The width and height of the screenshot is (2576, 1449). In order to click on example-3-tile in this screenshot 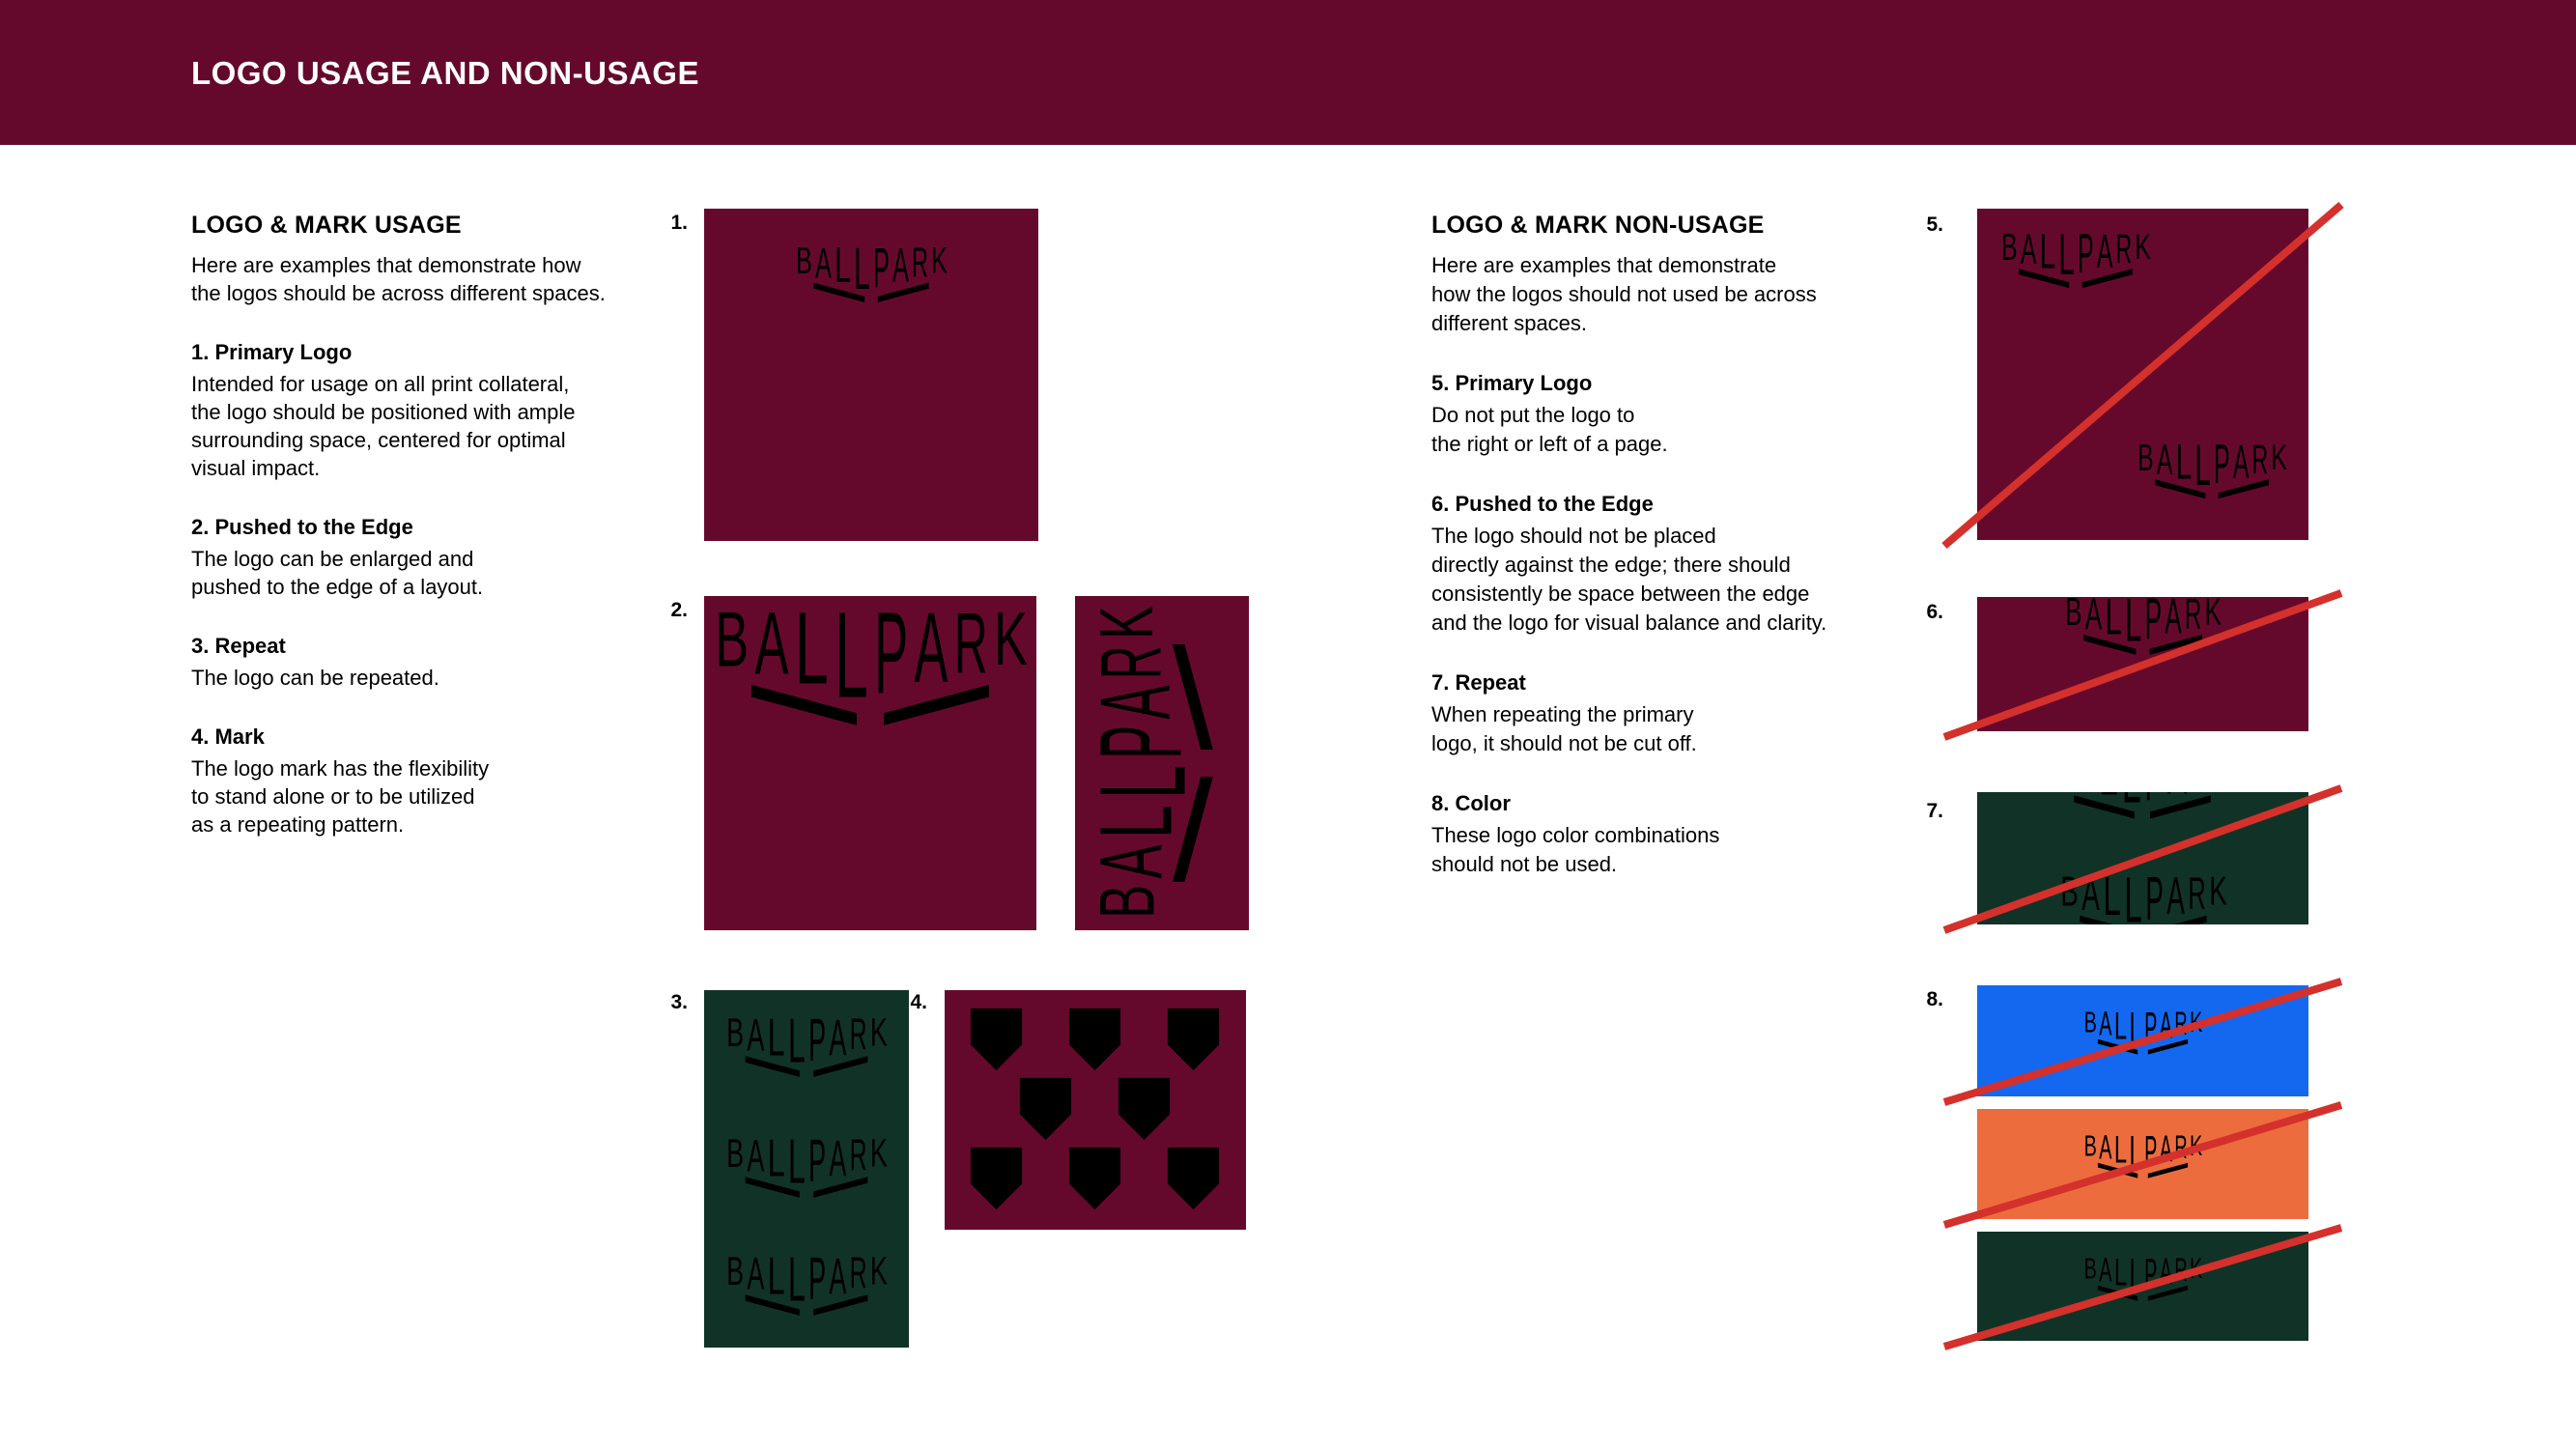, I will do `click(806, 1169)`.